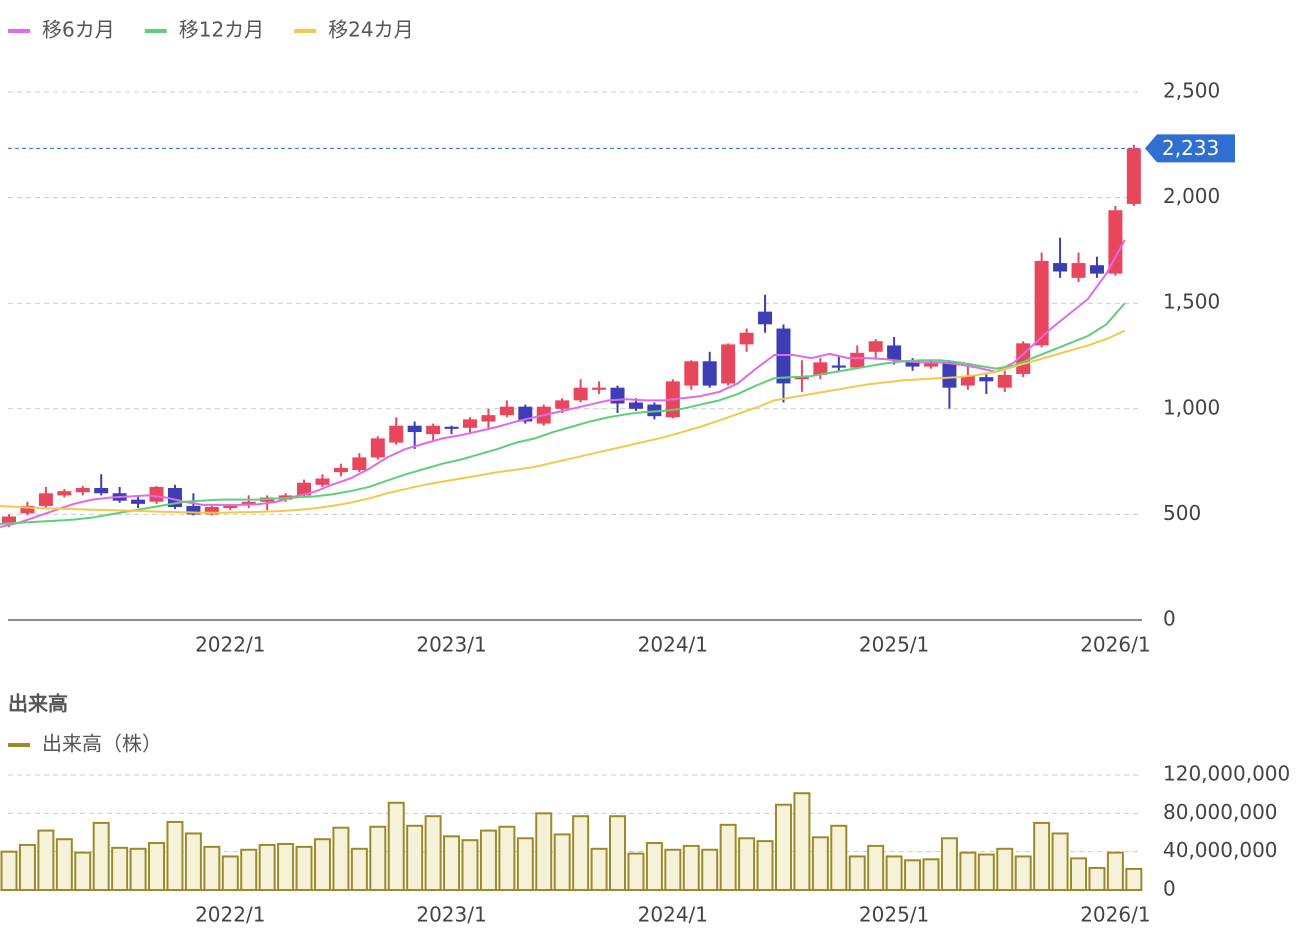 This screenshot has height=937, width=1305. I want to click on y-tick-label: 1,500, so click(1191, 302).